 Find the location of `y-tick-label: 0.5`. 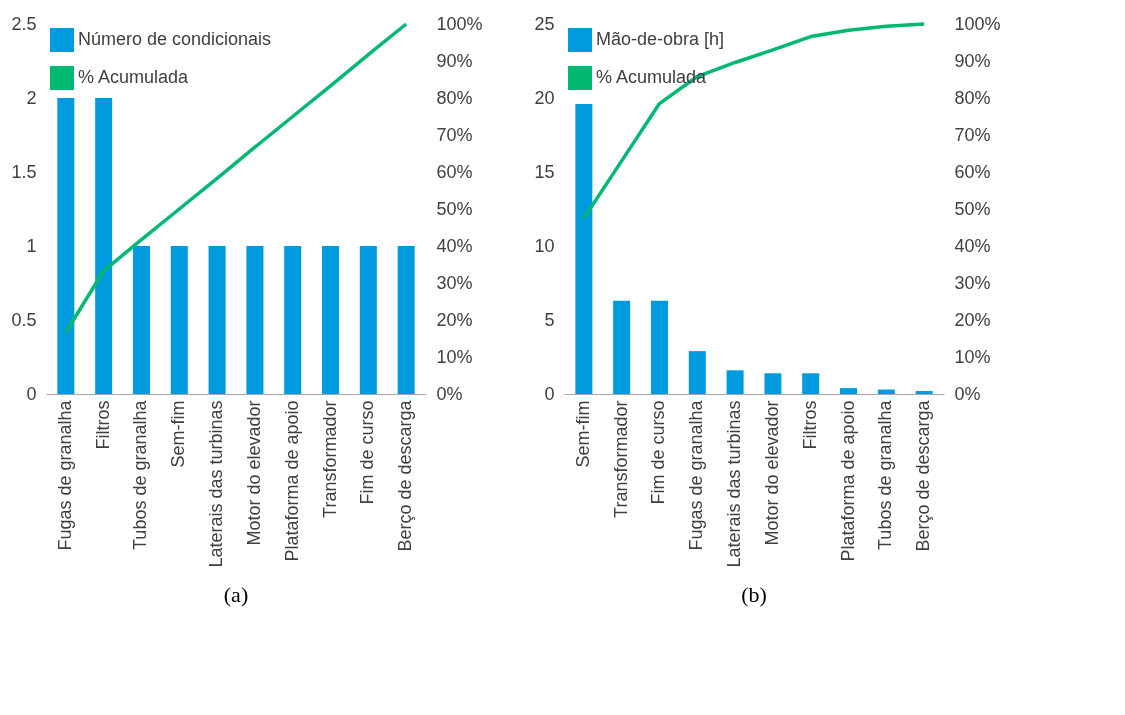

y-tick-label: 0.5 is located at coordinates (24, 319).